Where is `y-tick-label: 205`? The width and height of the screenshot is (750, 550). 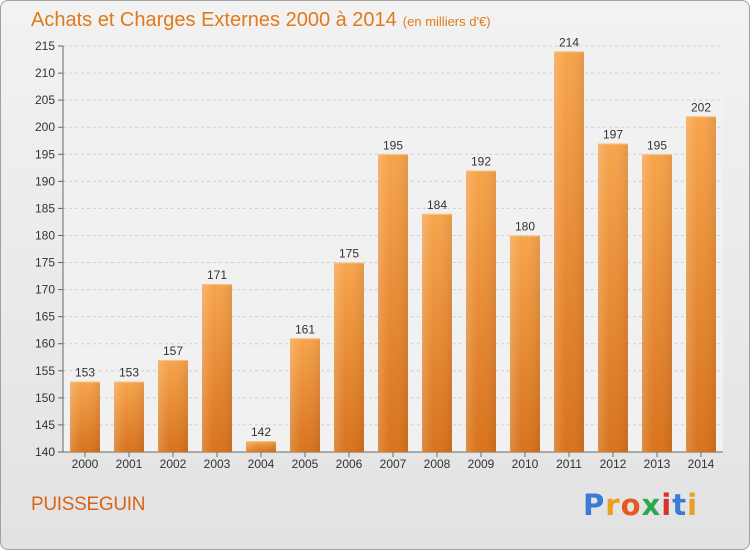
y-tick-label: 205 is located at coordinates (45, 100).